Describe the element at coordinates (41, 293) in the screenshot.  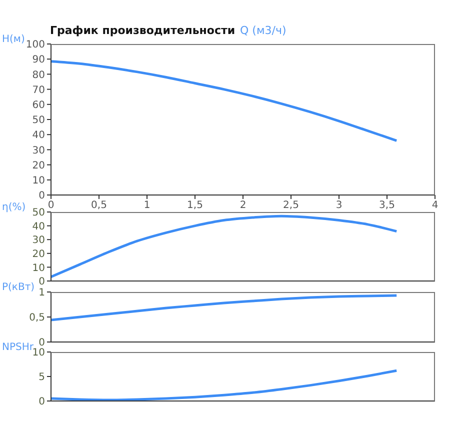
I see `y-tick-label: 1` at that location.